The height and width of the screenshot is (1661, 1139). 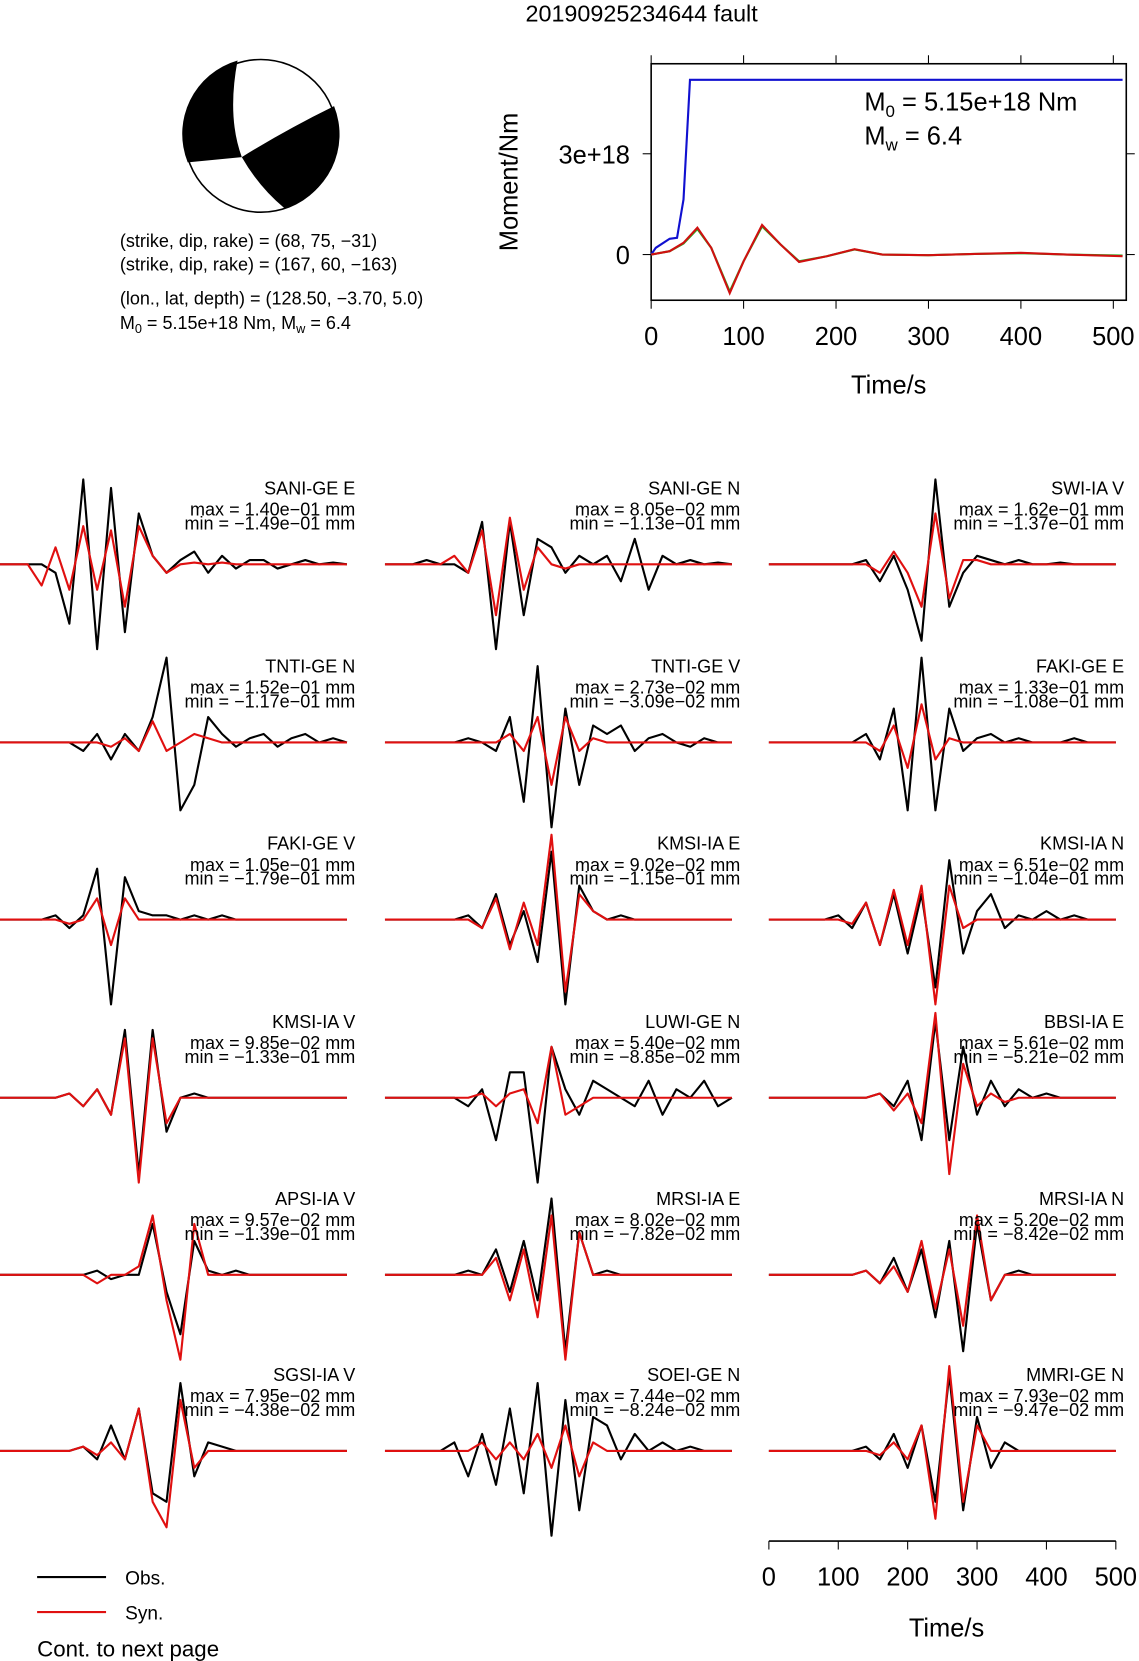 I want to click on min-label: min = −8.42e−02 mm, so click(x=1038, y=1234).